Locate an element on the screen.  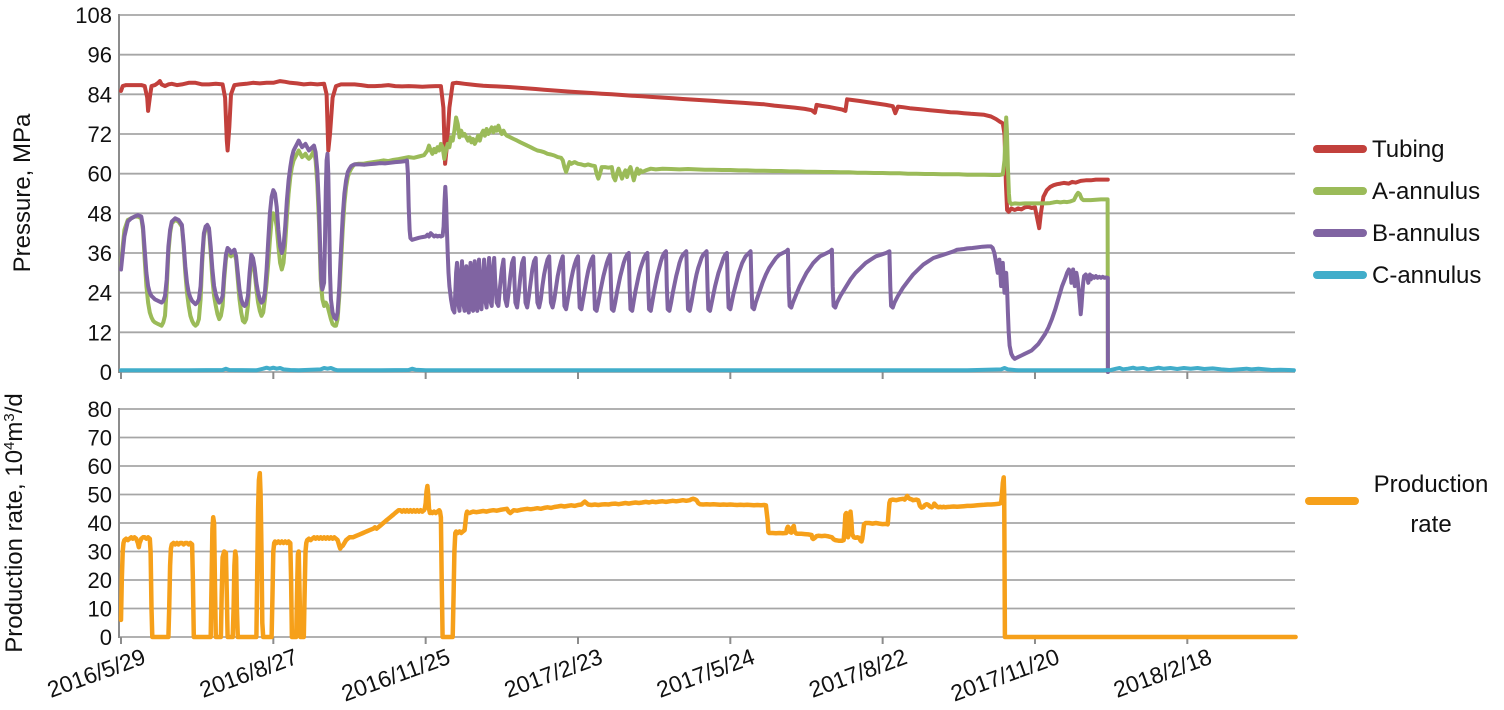
y-tick-label: 10 is located at coordinates (100, 609).